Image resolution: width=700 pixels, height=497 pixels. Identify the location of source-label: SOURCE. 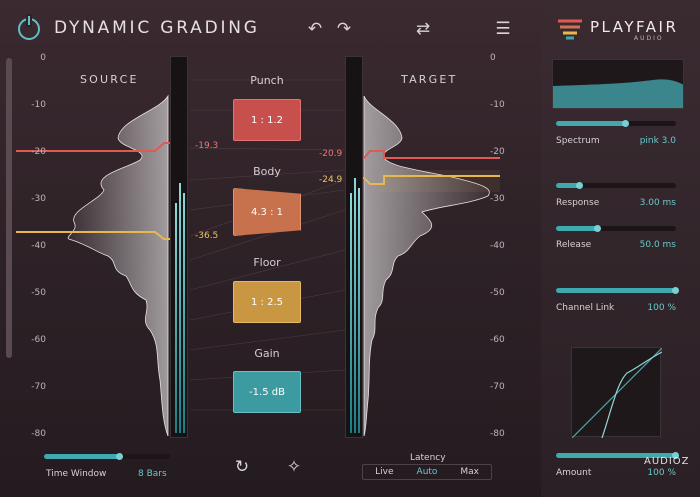
(109, 79).